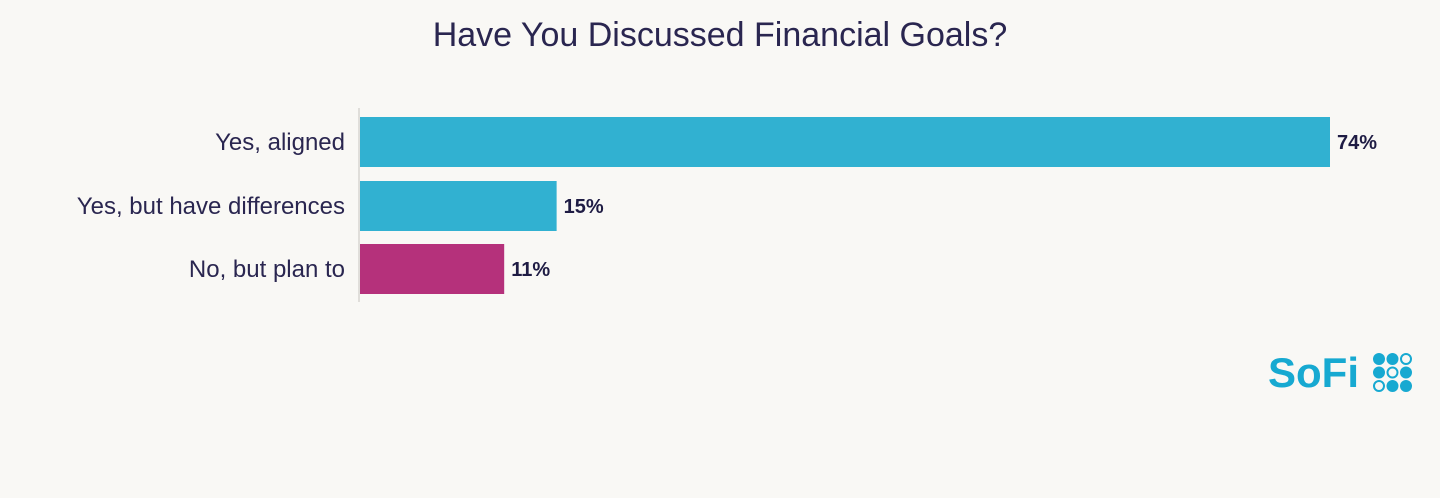 The height and width of the screenshot is (498, 1440). Describe the element at coordinates (280, 142) in the screenshot. I see `category-label: Yes, aligned` at that location.